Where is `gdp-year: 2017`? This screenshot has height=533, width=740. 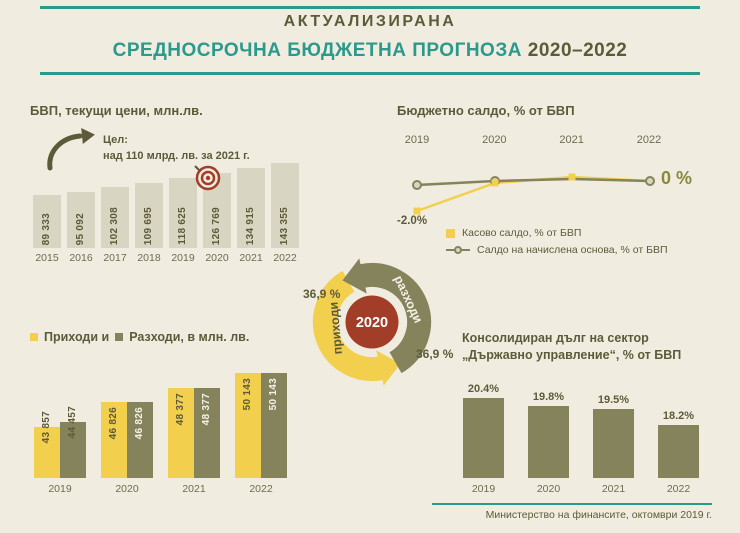 gdp-year: 2017 is located at coordinates (115, 258).